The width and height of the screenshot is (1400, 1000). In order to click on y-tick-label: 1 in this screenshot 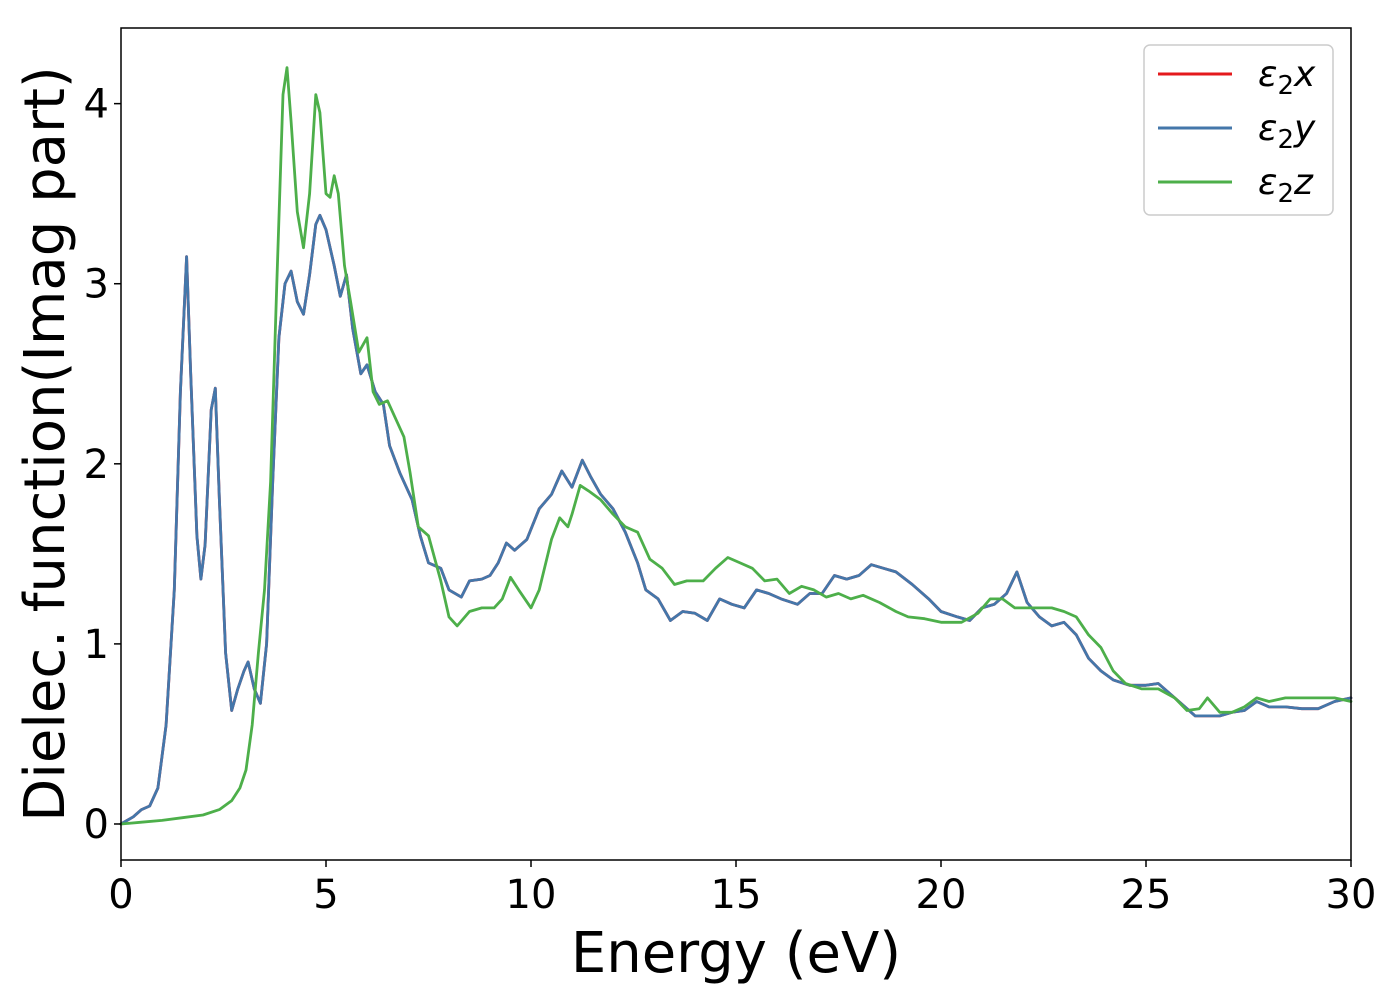, I will do `click(96, 645)`.